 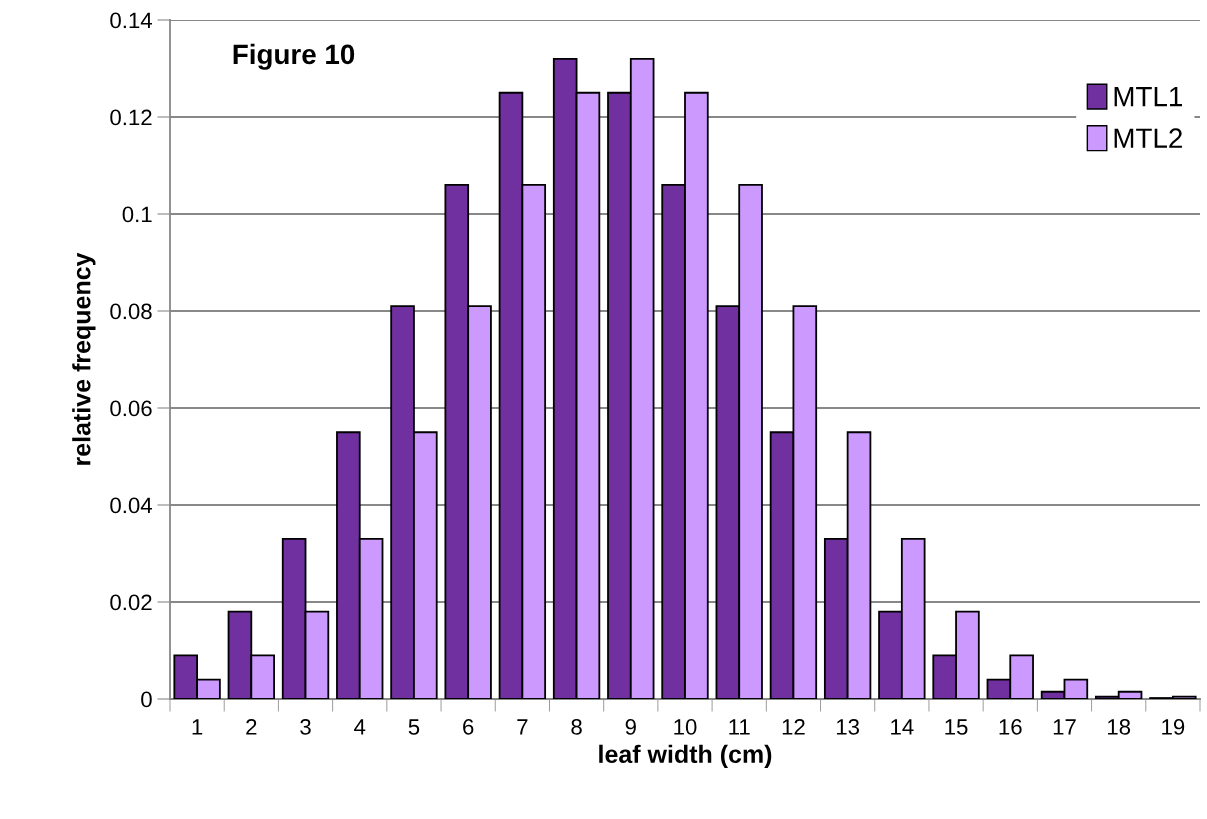 What do you see at coordinates (1148, 97) in the screenshot?
I see `legend-label: MTL1` at bounding box center [1148, 97].